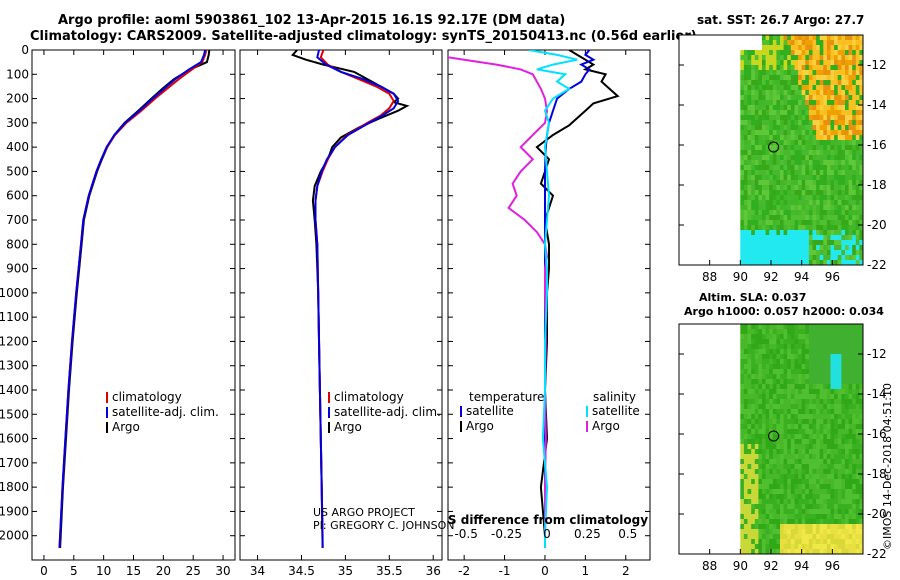 Image resolution: width=900 pixels, height=580 pixels. Describe the element at coordinates (17, 74) in the screenshot. I see `y-tick-label: 100` at that location.